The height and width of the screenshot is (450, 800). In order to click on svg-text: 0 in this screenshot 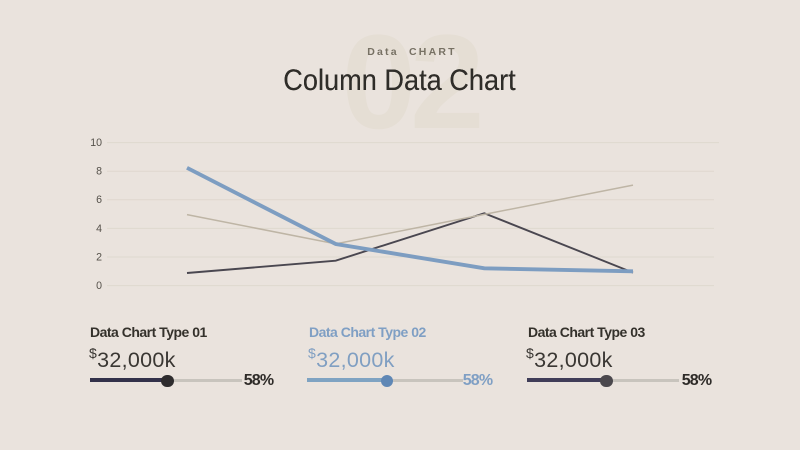, I will do `click(99, 286)`.